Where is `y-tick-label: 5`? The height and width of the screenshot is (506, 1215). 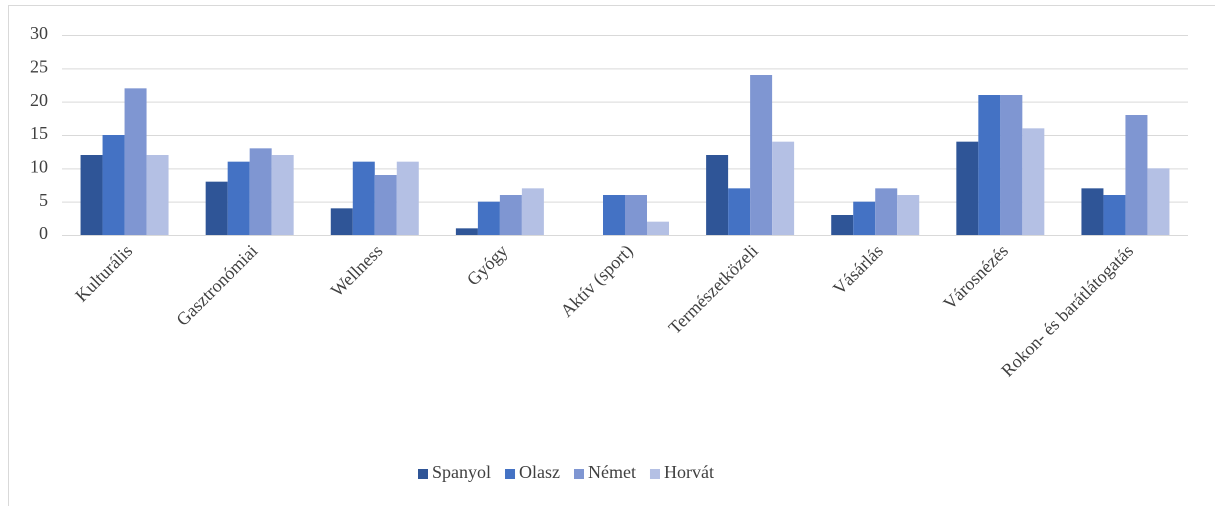 y-tick-label: 5 is located at coordinates (43, 200).